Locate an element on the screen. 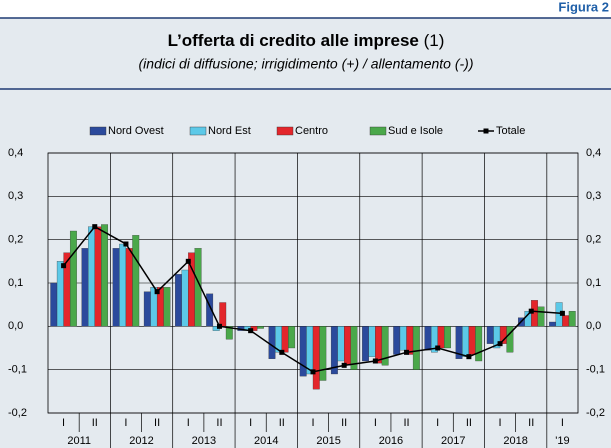 Image resolution: width=611 pixels, height=448 pixels. year-label: 2014 is located at coordinates (266, 441).